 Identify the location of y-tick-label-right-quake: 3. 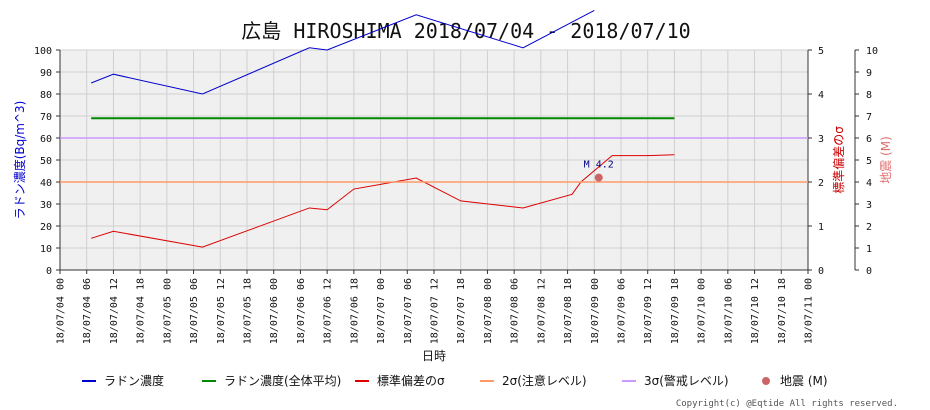
(869, 205).